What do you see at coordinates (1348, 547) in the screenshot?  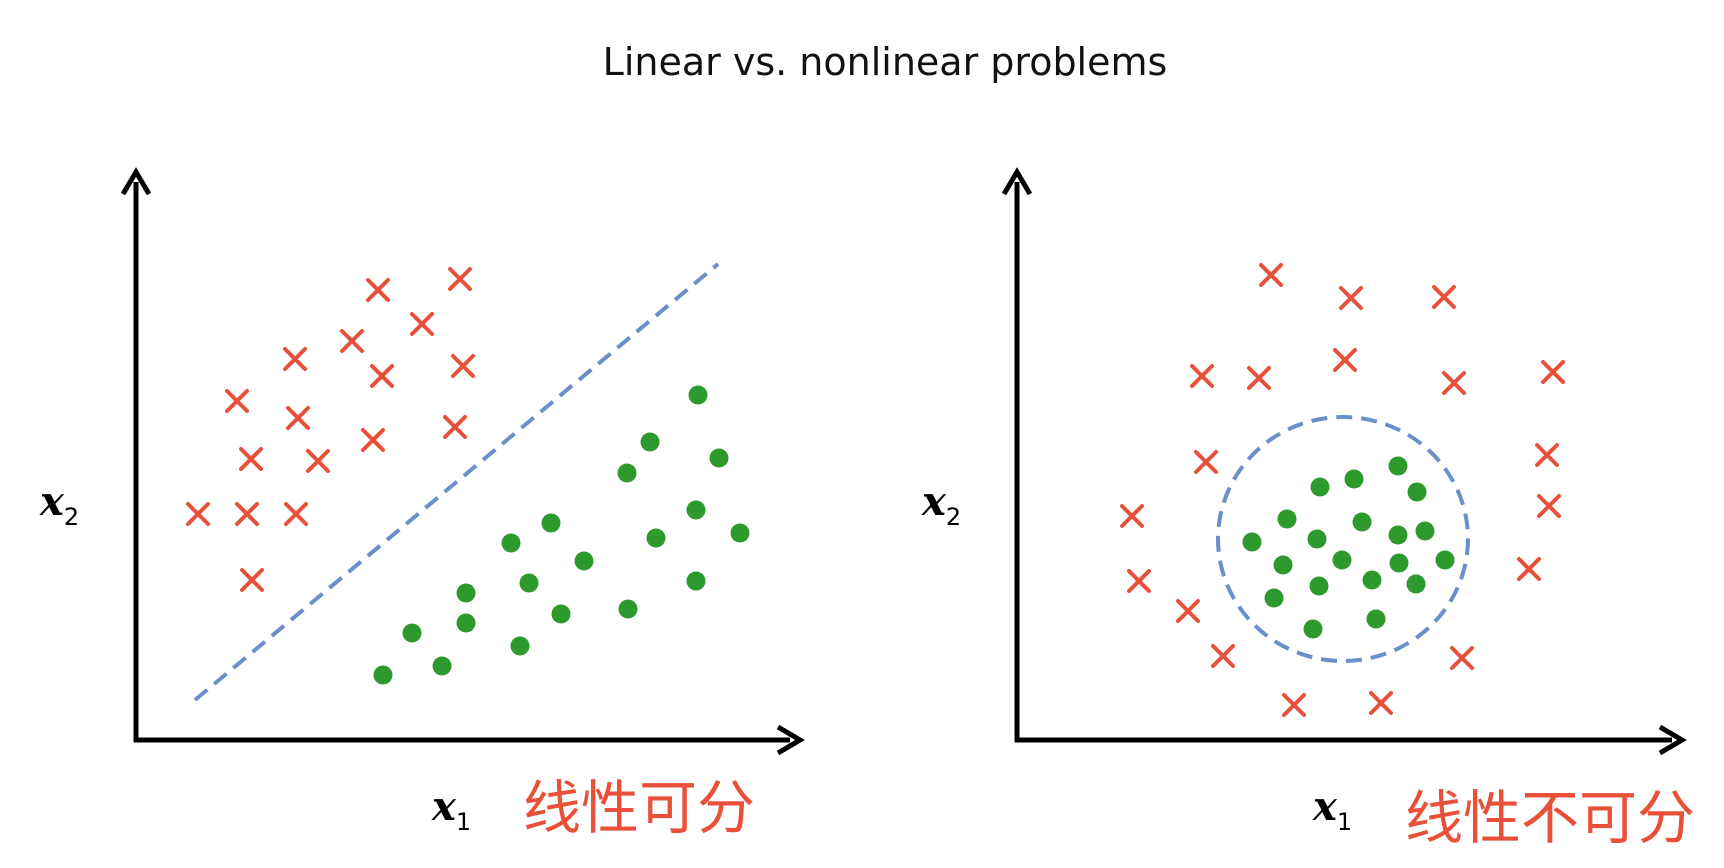 I see `dot-markers-right` at bounding box center [1348, 547].